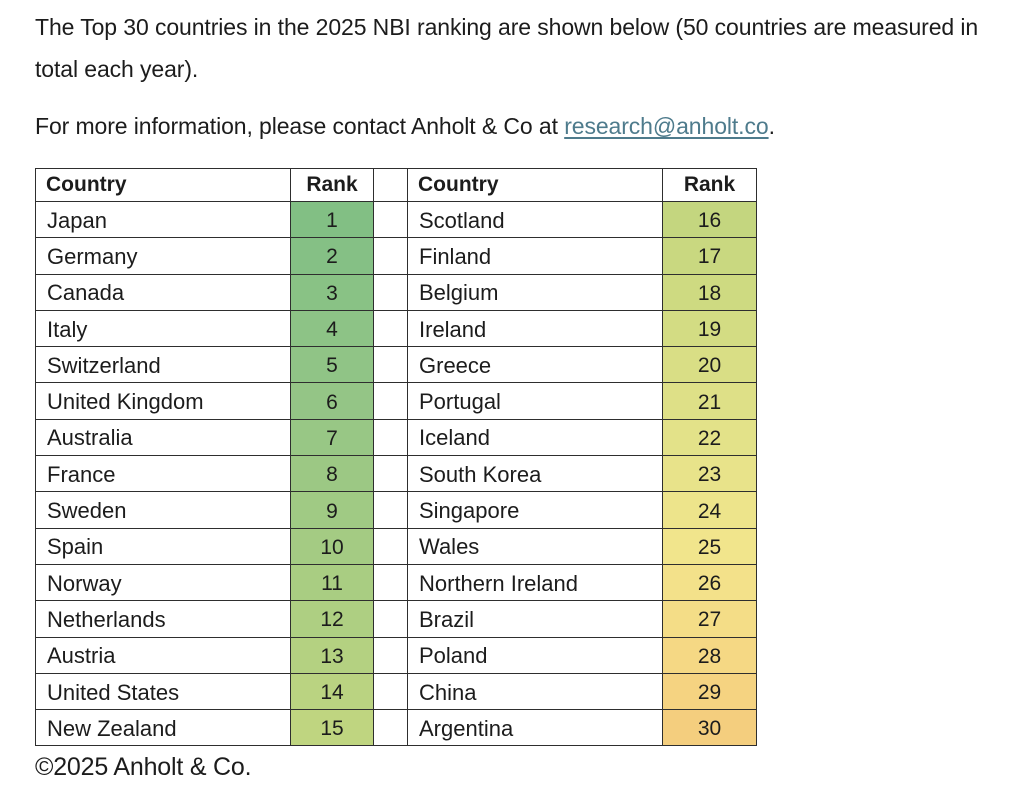  I want to click on table-header-row: Country Rank Country Rank, so click(396, 185).